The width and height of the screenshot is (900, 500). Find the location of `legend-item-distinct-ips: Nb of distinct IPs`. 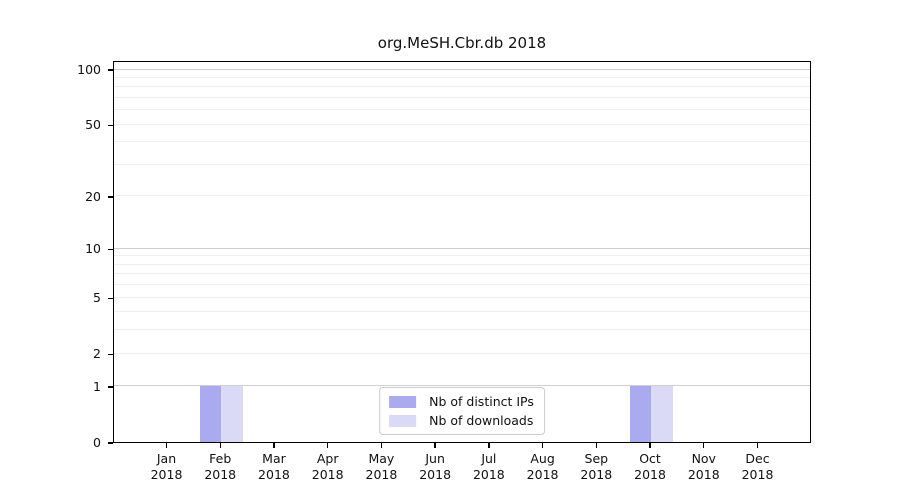

legend-item-distinct-ips: Nb of distinct IPs is located at coordinates (461, 401).